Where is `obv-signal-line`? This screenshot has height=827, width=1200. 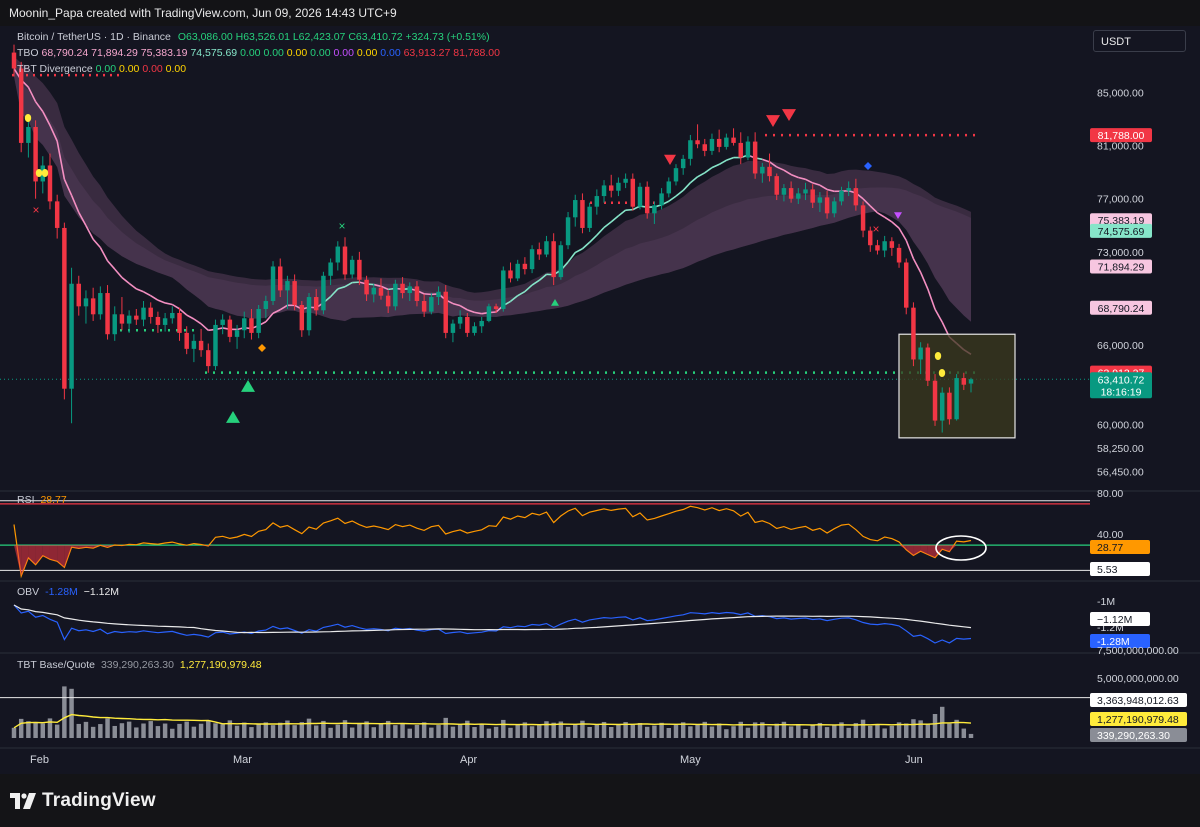
obv-signal-line is located at coordinates (492, 619).